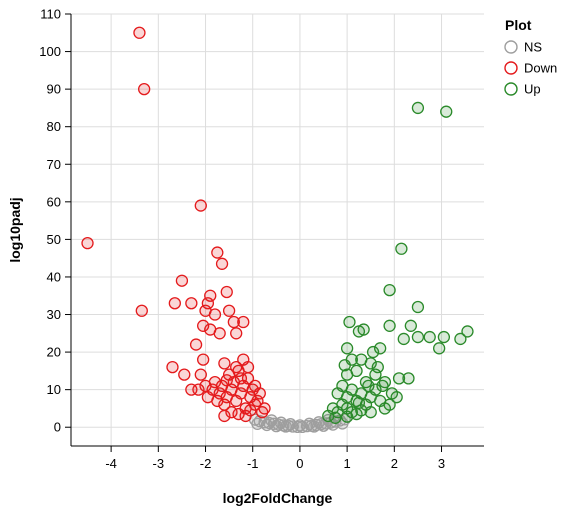  I want to click on y-tick-label: 100, so click(50, 51).